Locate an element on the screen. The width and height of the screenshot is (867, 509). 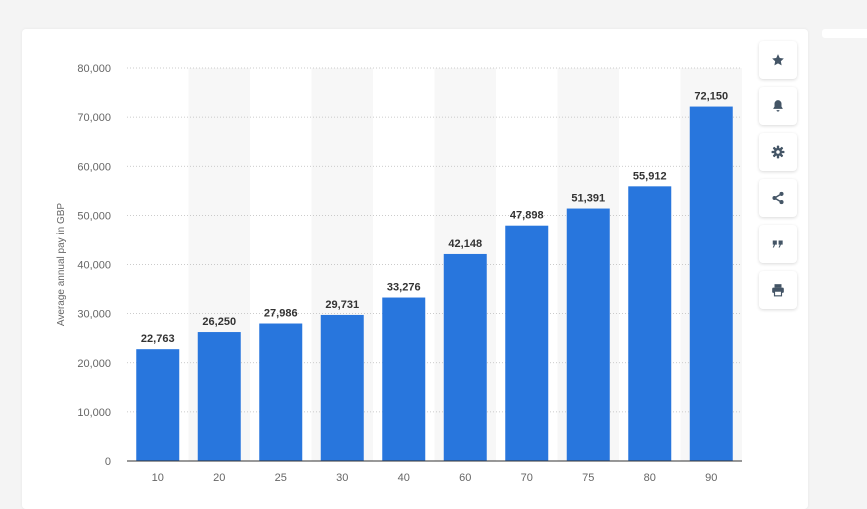
data-label: 29,731 is located at coordinates (342, 305).